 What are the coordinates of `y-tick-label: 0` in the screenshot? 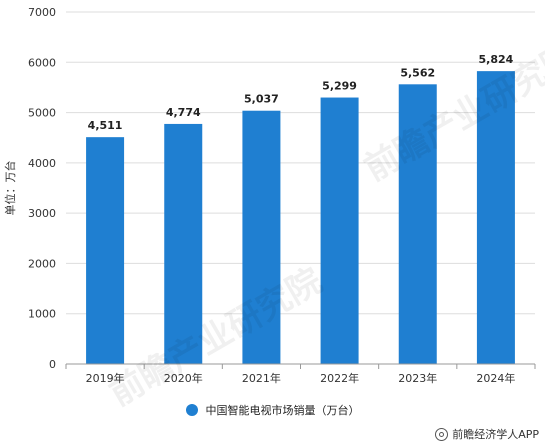 It's located at (52, 364).